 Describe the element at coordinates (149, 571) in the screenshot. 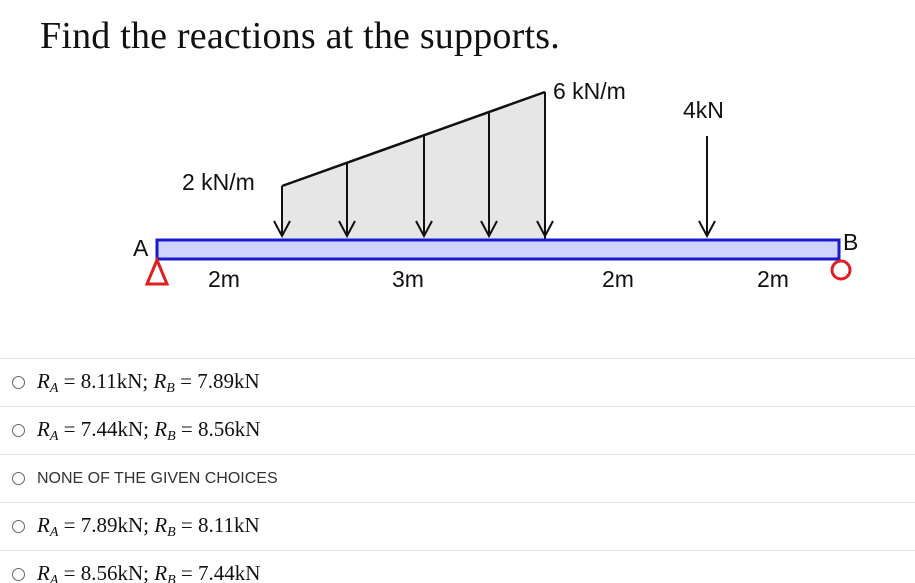

I see `choice-label: RA = 8.56kN; RB = 7.44kN` at that location.